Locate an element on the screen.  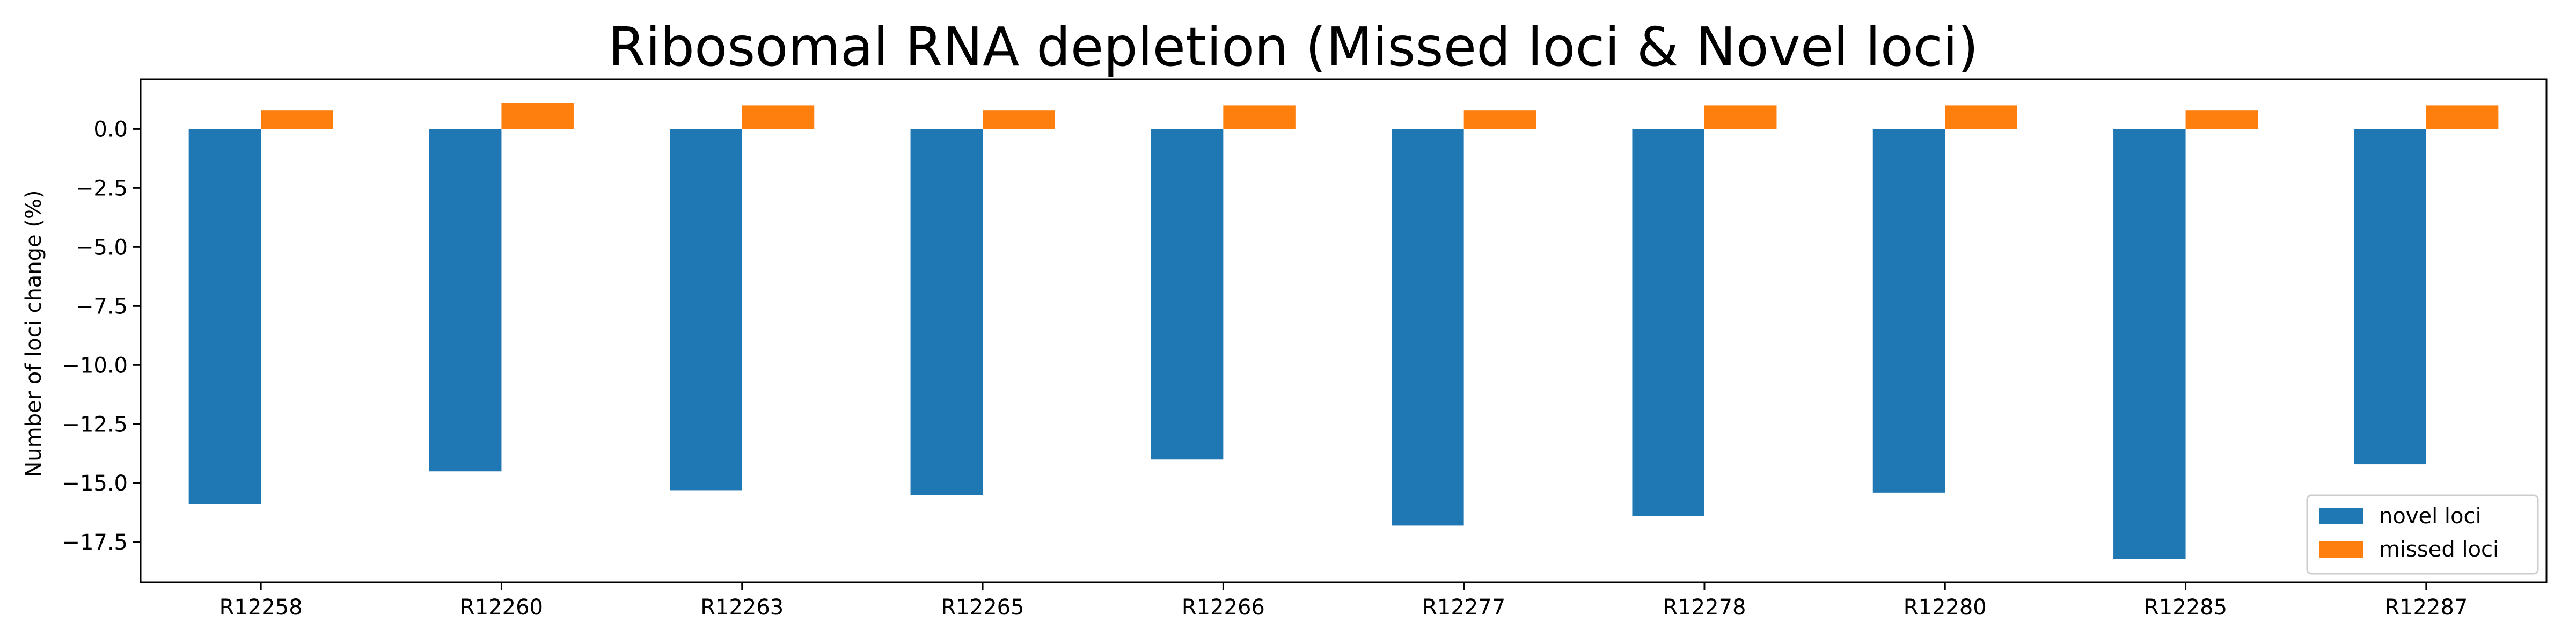
bar-novel-loci-R12258 is located at coordinates (224, 316).